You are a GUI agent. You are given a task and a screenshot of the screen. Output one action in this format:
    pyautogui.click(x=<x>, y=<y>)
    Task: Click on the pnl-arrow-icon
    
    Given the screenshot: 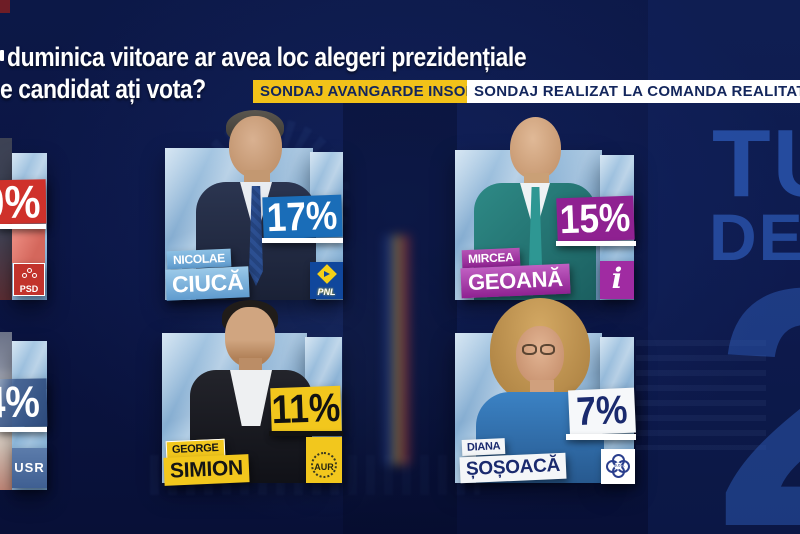 What is the action you would take?
    pyautogui.click(x=327, y=274)
    